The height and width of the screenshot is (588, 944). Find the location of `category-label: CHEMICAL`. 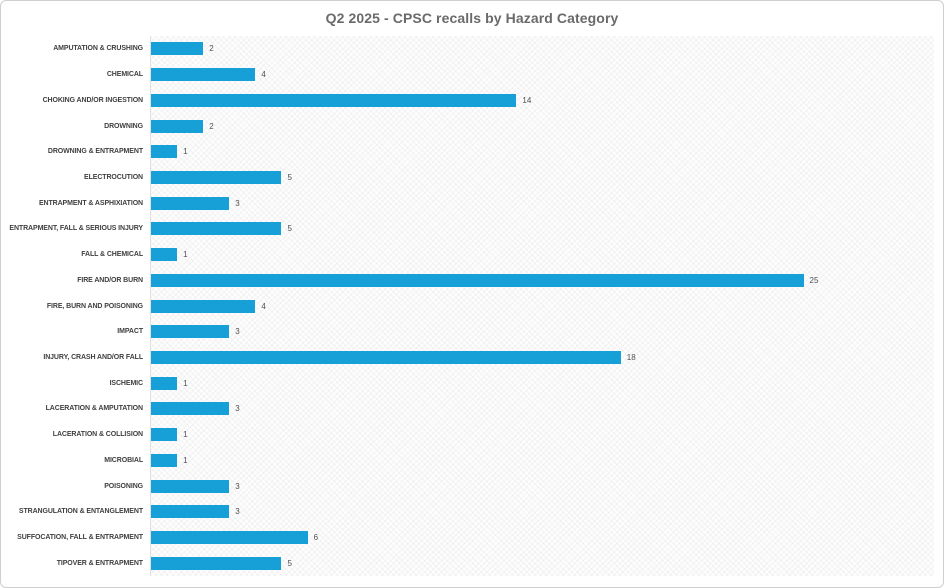

category-label: CHEMICAL is located at coordinates (124, 75).